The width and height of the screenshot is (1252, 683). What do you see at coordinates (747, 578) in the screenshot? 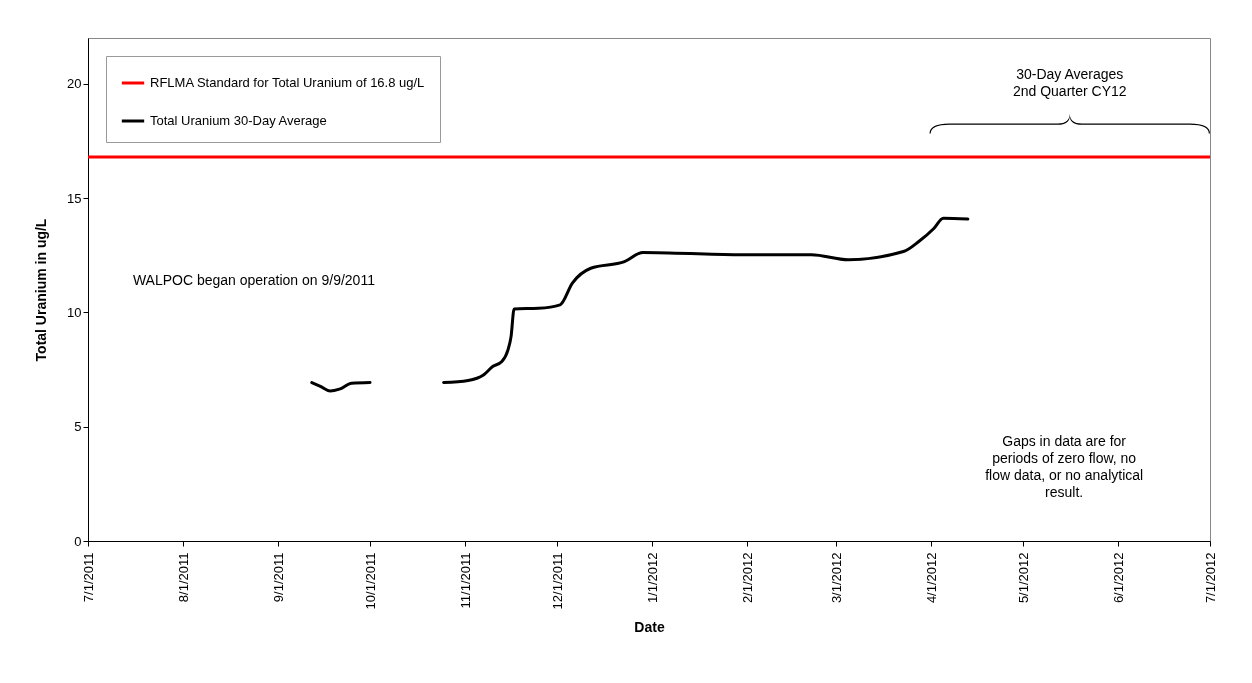
I see `x-tick-label: 2/1/2012` at bounding box center [747, 578].